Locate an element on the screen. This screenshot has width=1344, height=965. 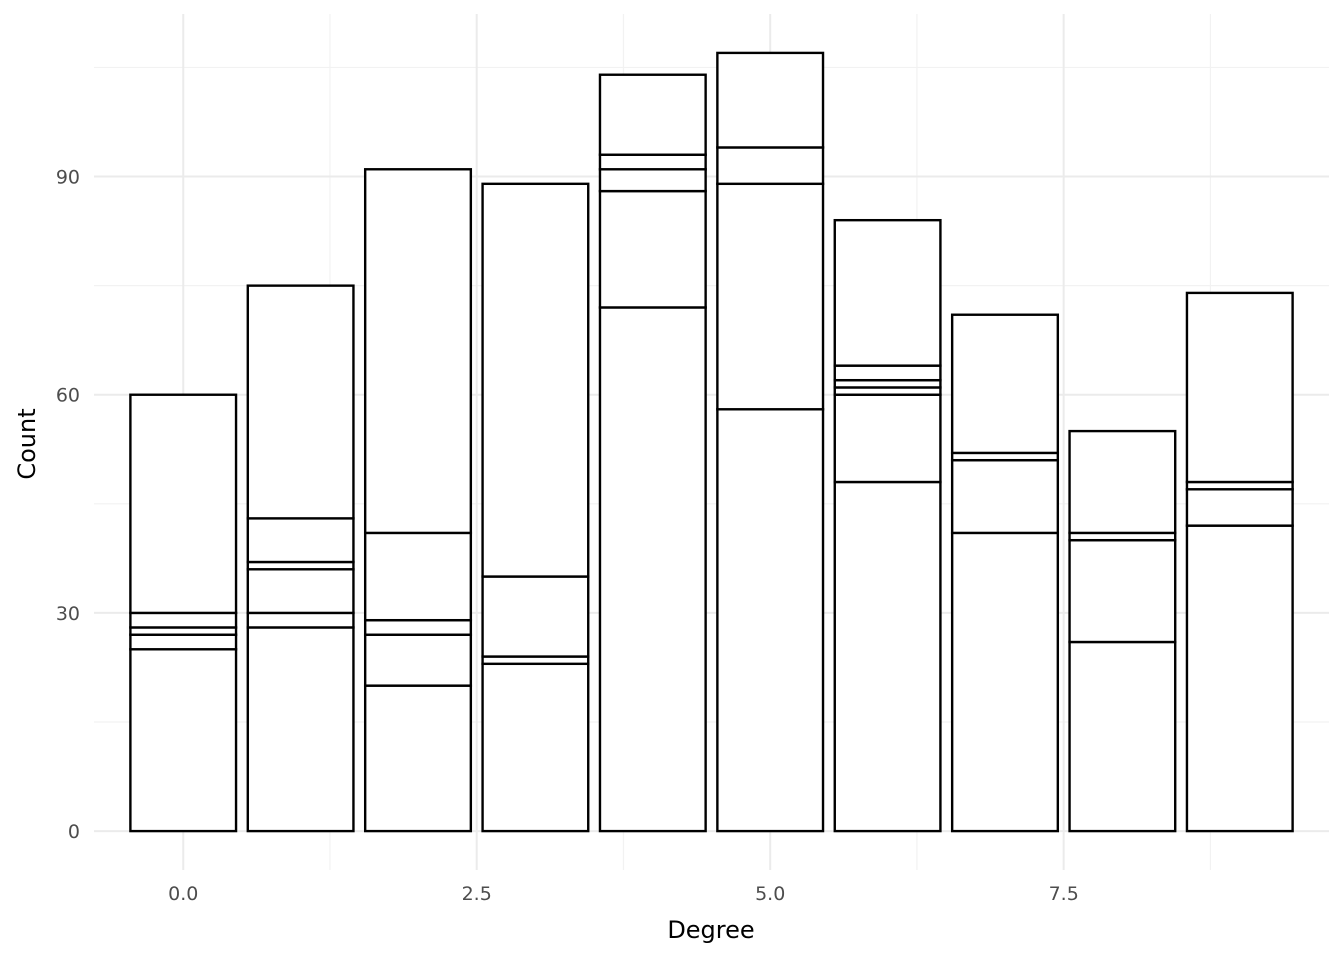
x-tick-label: 7.5 is located at coordinates (1064, 894).